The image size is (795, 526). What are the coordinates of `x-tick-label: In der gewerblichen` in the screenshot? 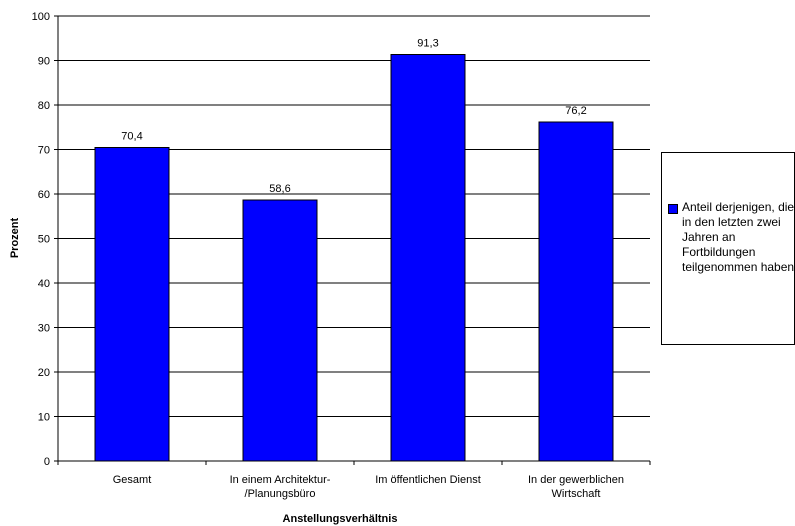 It's located at (576, 480).